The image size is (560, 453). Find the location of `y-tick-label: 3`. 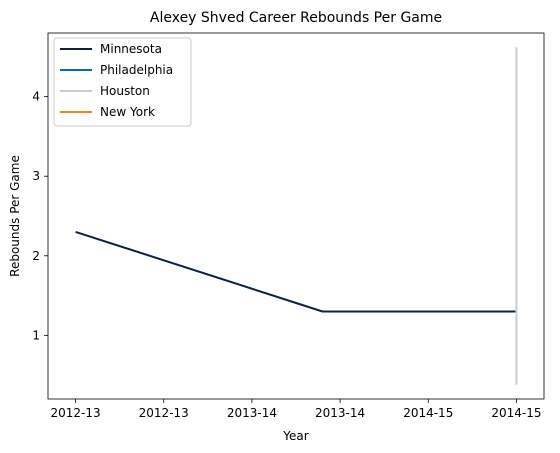

y-tick-label: 3 is located at coordinates (36, 176).